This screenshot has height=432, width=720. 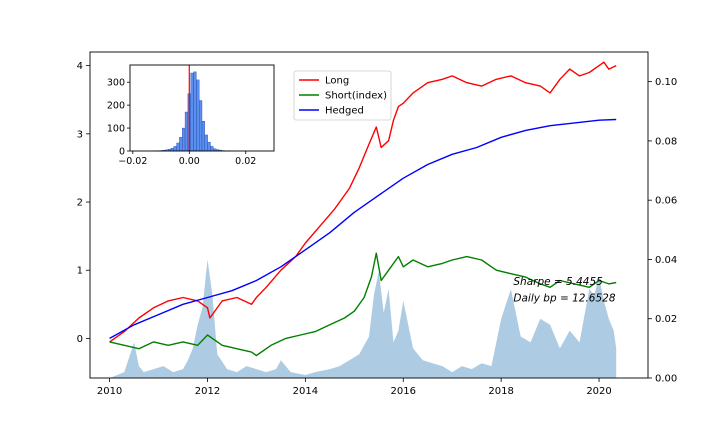 I want to click on inset-histogram: −0.02 0.00 0.02 0 100 200 300, so click(x=191, y=115).